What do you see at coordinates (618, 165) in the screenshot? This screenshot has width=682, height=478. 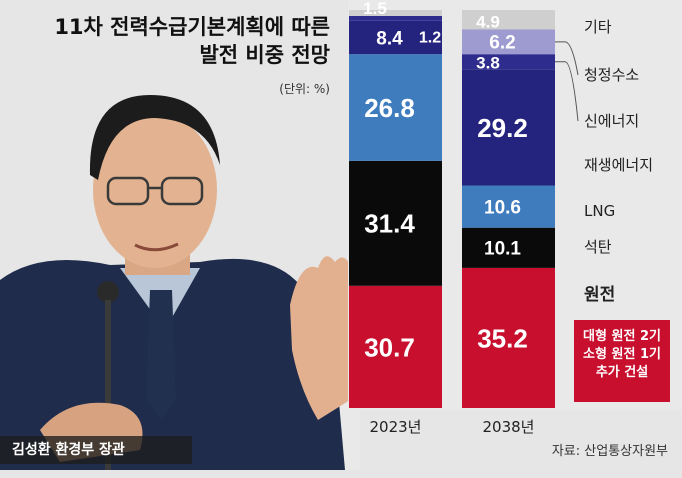 I see `legend-entry-재생에너지: 재생에너지` at bounding box center [618, 165].